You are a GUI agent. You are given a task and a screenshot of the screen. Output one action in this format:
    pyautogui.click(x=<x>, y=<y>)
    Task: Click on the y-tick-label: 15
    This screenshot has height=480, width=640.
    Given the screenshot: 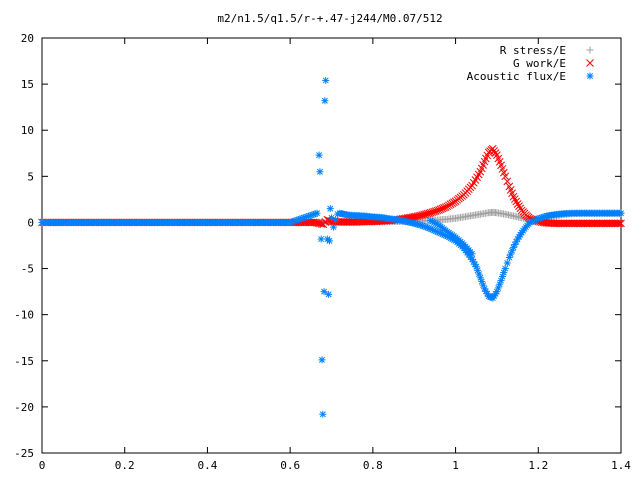 What is the action you would take?
    pyautogui.click(x=27, y=84)
    